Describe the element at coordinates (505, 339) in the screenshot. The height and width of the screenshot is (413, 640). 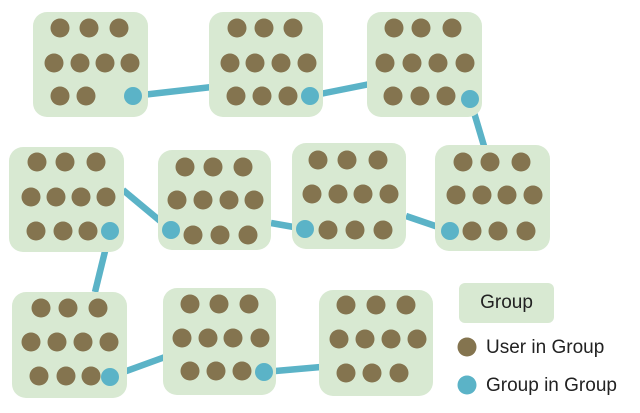
I see `legend` at that location.